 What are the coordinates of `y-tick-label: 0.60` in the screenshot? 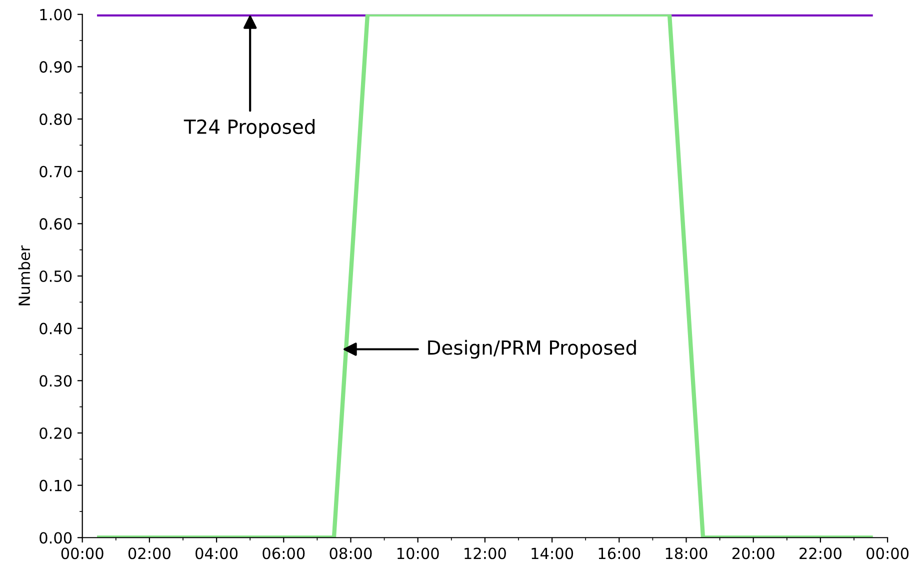 It's located at (56, 224).